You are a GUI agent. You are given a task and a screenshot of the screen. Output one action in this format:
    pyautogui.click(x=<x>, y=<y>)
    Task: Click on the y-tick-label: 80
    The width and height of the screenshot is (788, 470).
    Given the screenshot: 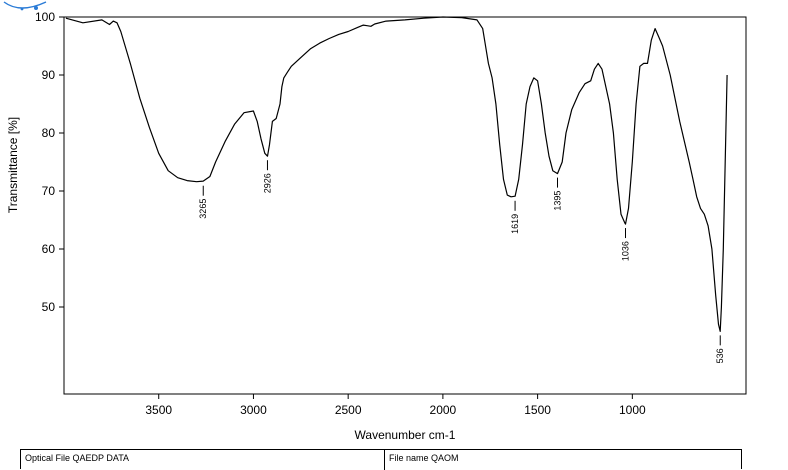 What is the action you would take?
    pyautogui.click(x=49, y=133)
    